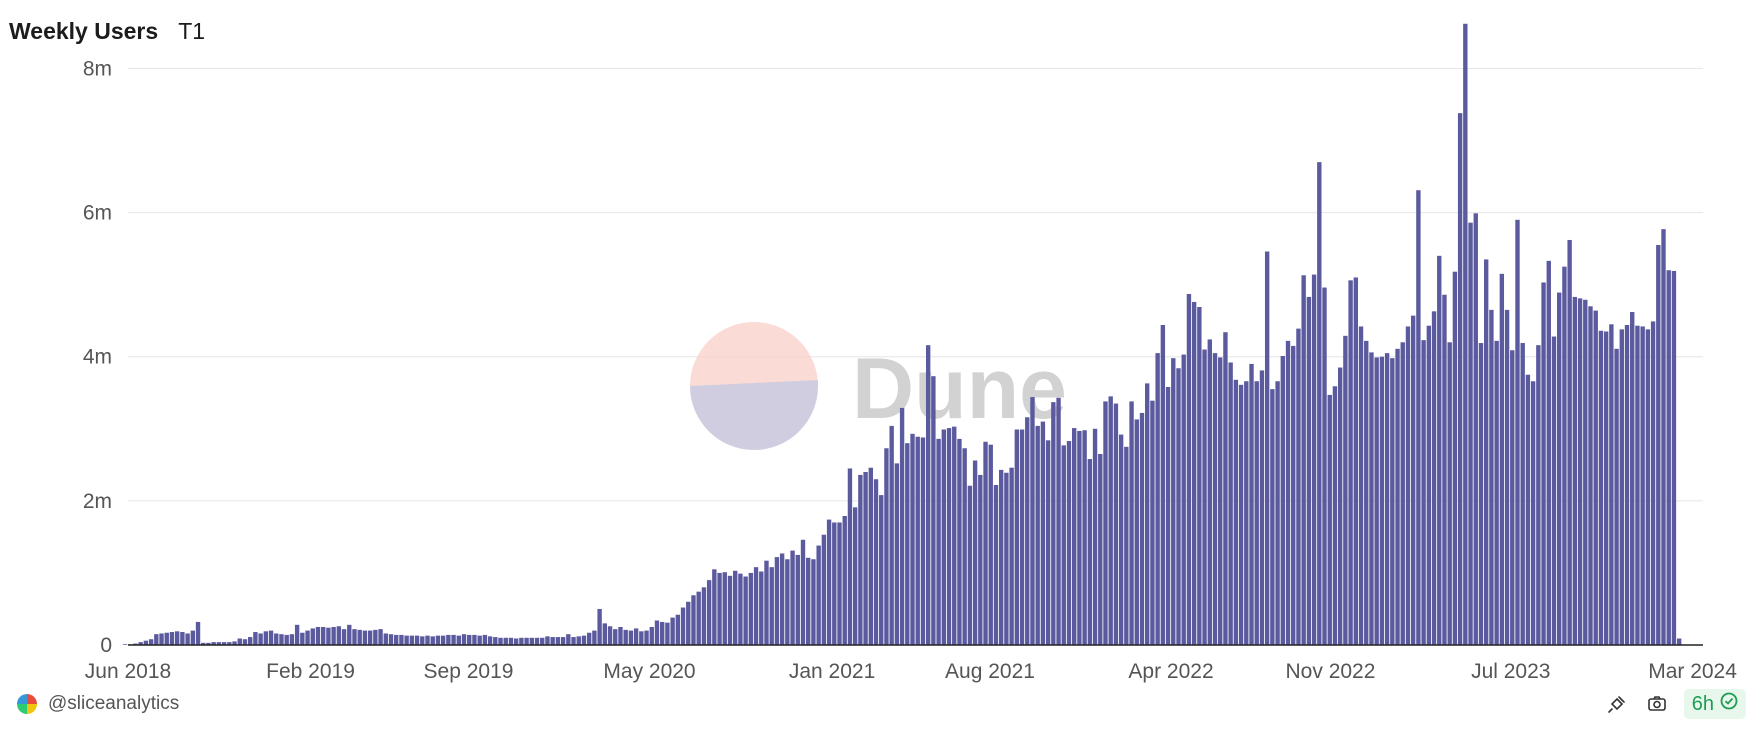 This screenshot has width=1756, height=731. Describe the element at coordinates (96, 704) in the screenshot. I see `footer-author: @sliceanalytics` at that location.